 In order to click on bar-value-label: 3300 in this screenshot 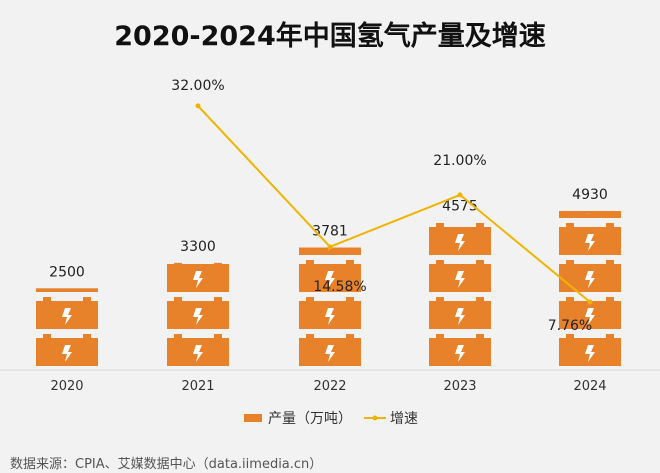, I will do `click(198, 247)`.